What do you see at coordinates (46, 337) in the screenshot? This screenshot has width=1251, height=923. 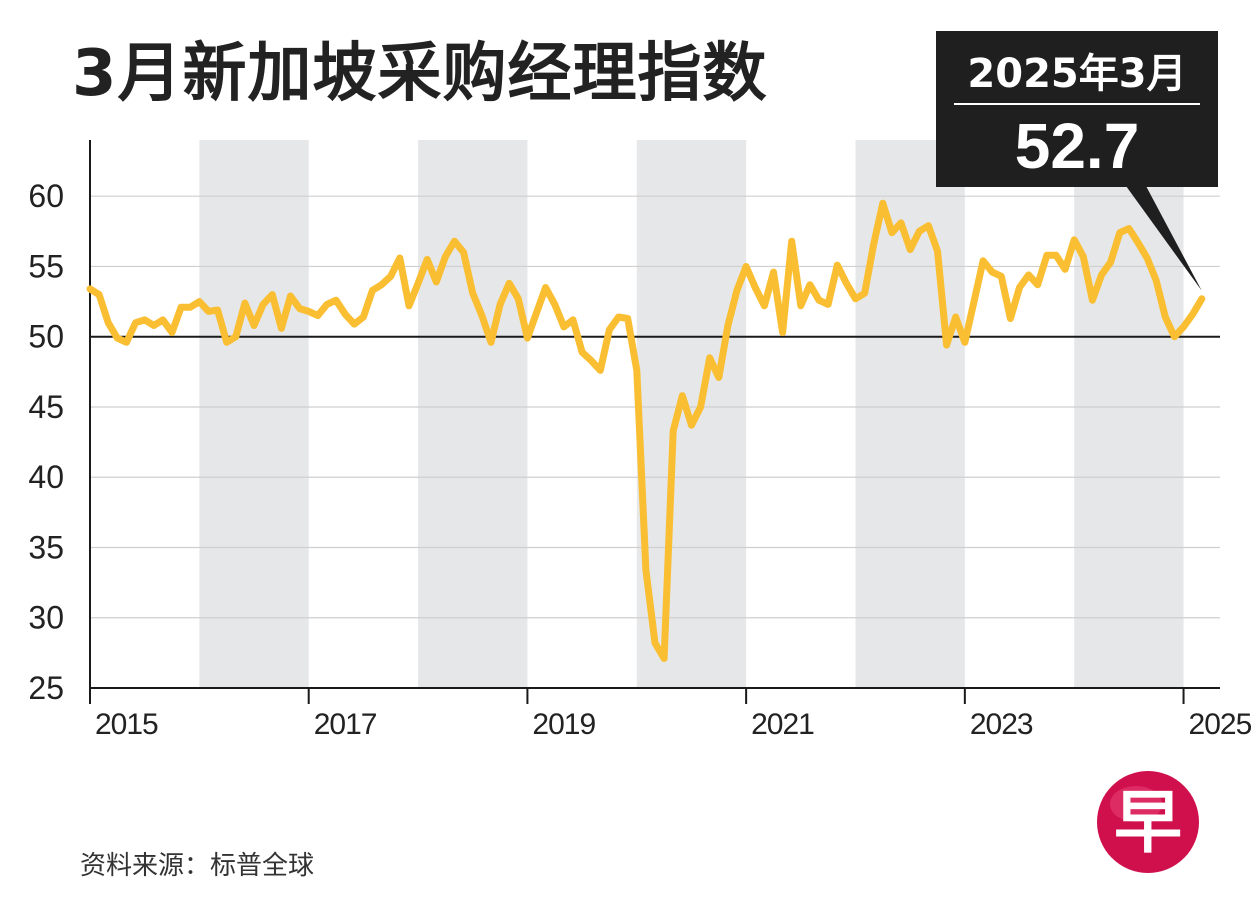 I see `y-tick-label: 50` at bounding box center [46, 337].